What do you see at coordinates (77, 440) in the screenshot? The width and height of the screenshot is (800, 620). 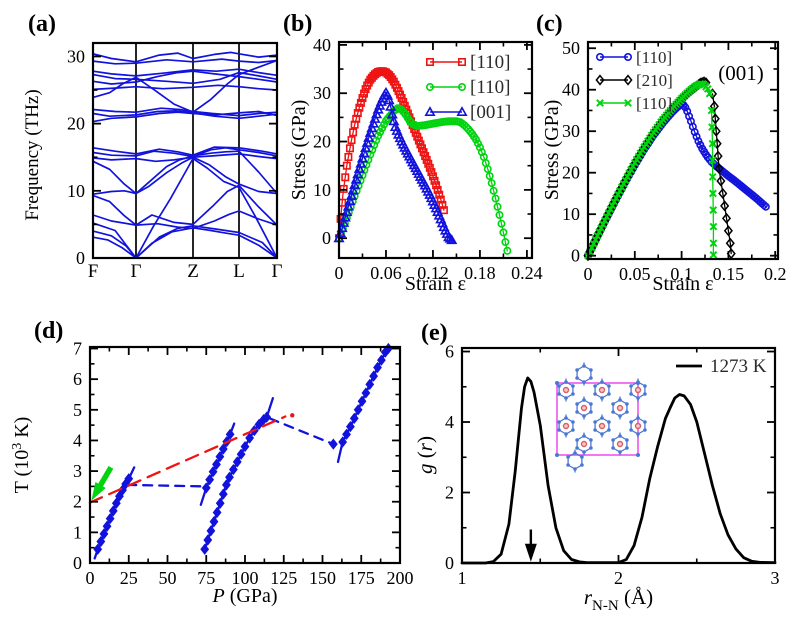 I see `y-tick-label: 4` at bounding box center [77, 440].